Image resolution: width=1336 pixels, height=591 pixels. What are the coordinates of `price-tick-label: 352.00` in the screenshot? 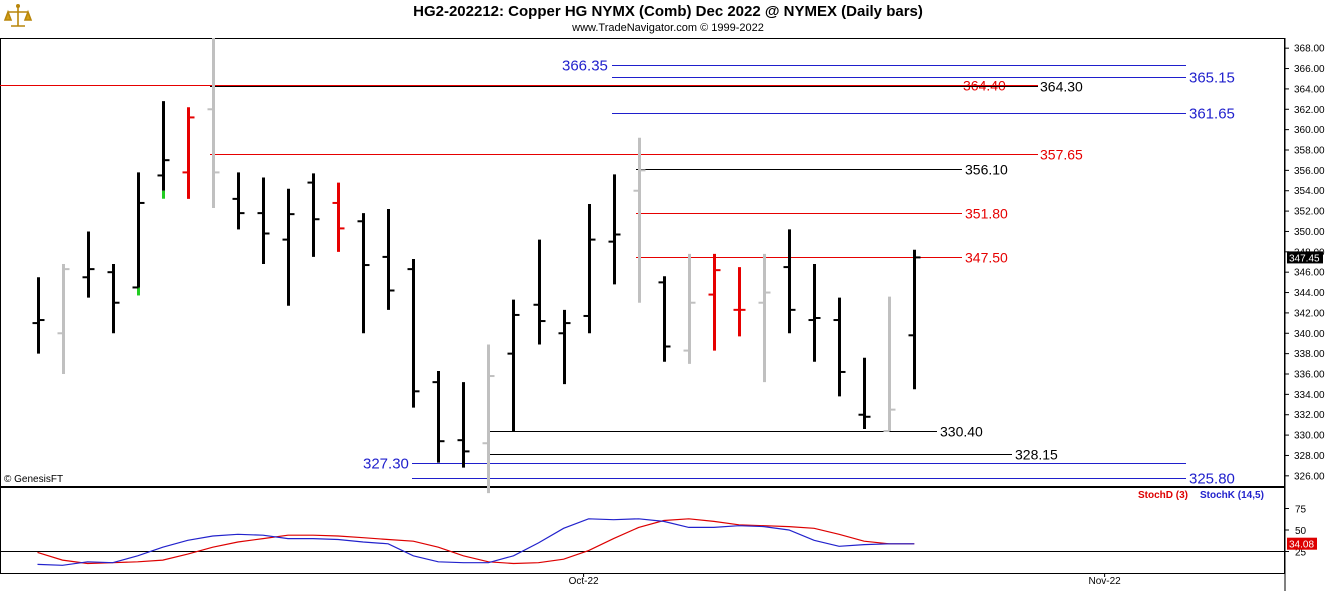 It's located at (1309, 212).